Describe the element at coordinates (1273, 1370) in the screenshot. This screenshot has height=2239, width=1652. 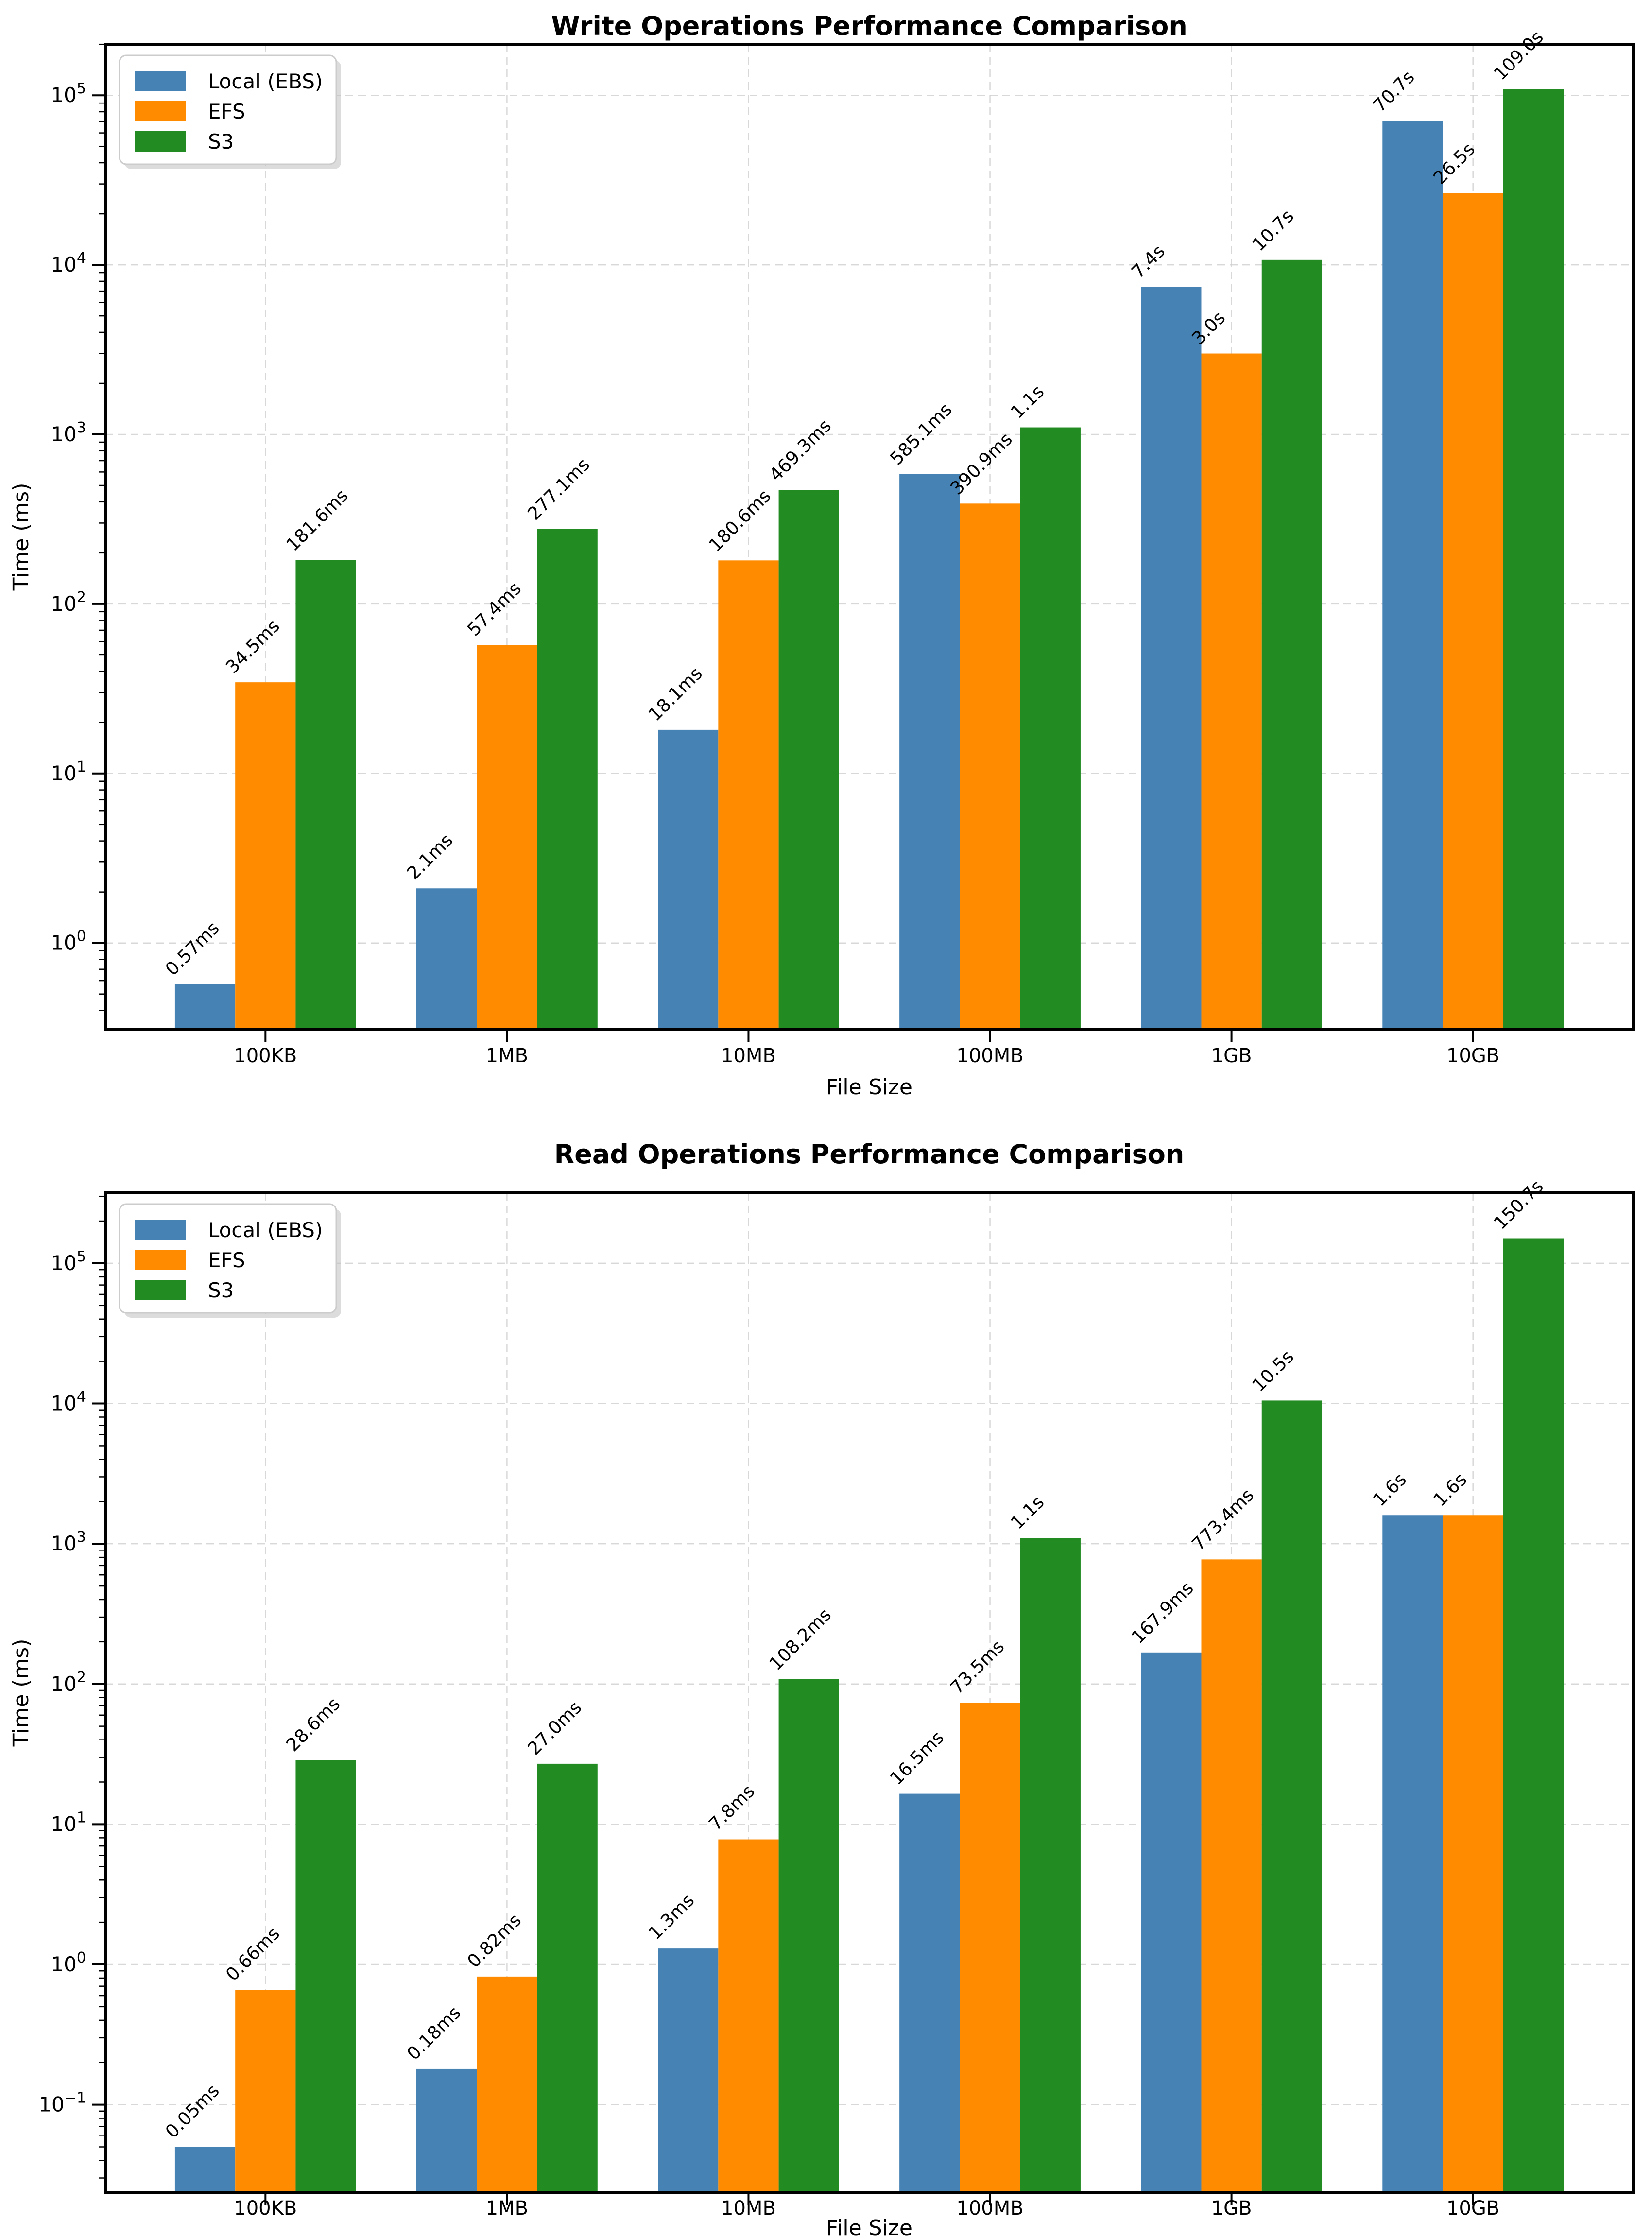
I see `bar-value-label: 10.5s` at that location.